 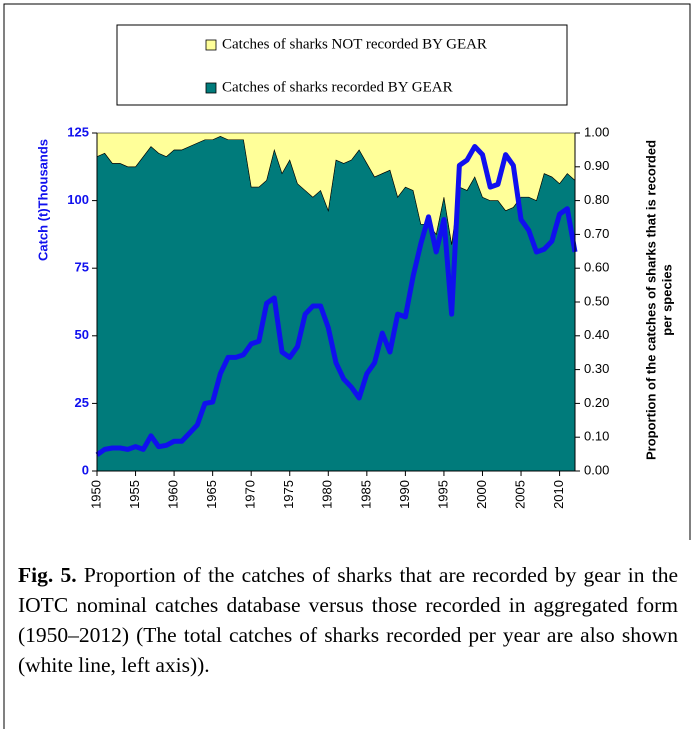 What do you see at coordinates (596, 300) in the screenshot?
I see `y2-tick-label: 0.50` at bounding box center [596, 300].